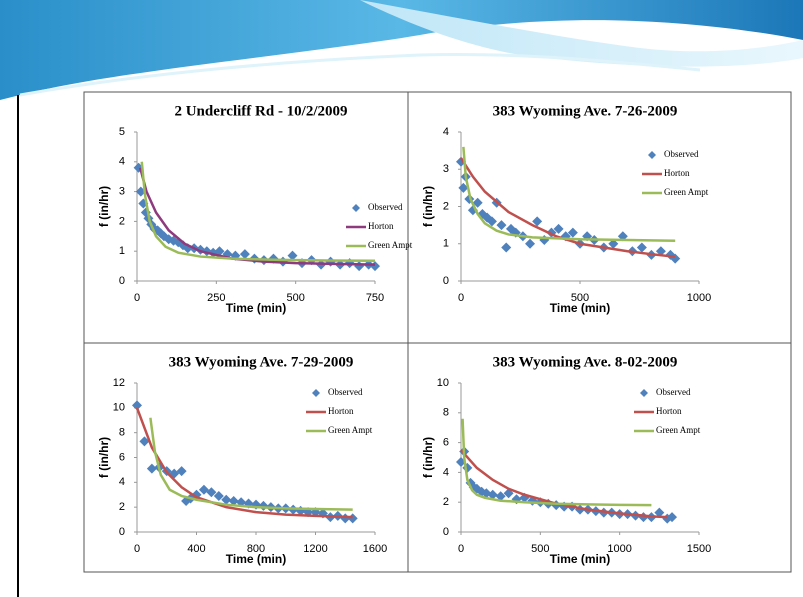 This screenshot has width=803, height=597. I want to click on y-tick-label: 5, so click(122, 132).